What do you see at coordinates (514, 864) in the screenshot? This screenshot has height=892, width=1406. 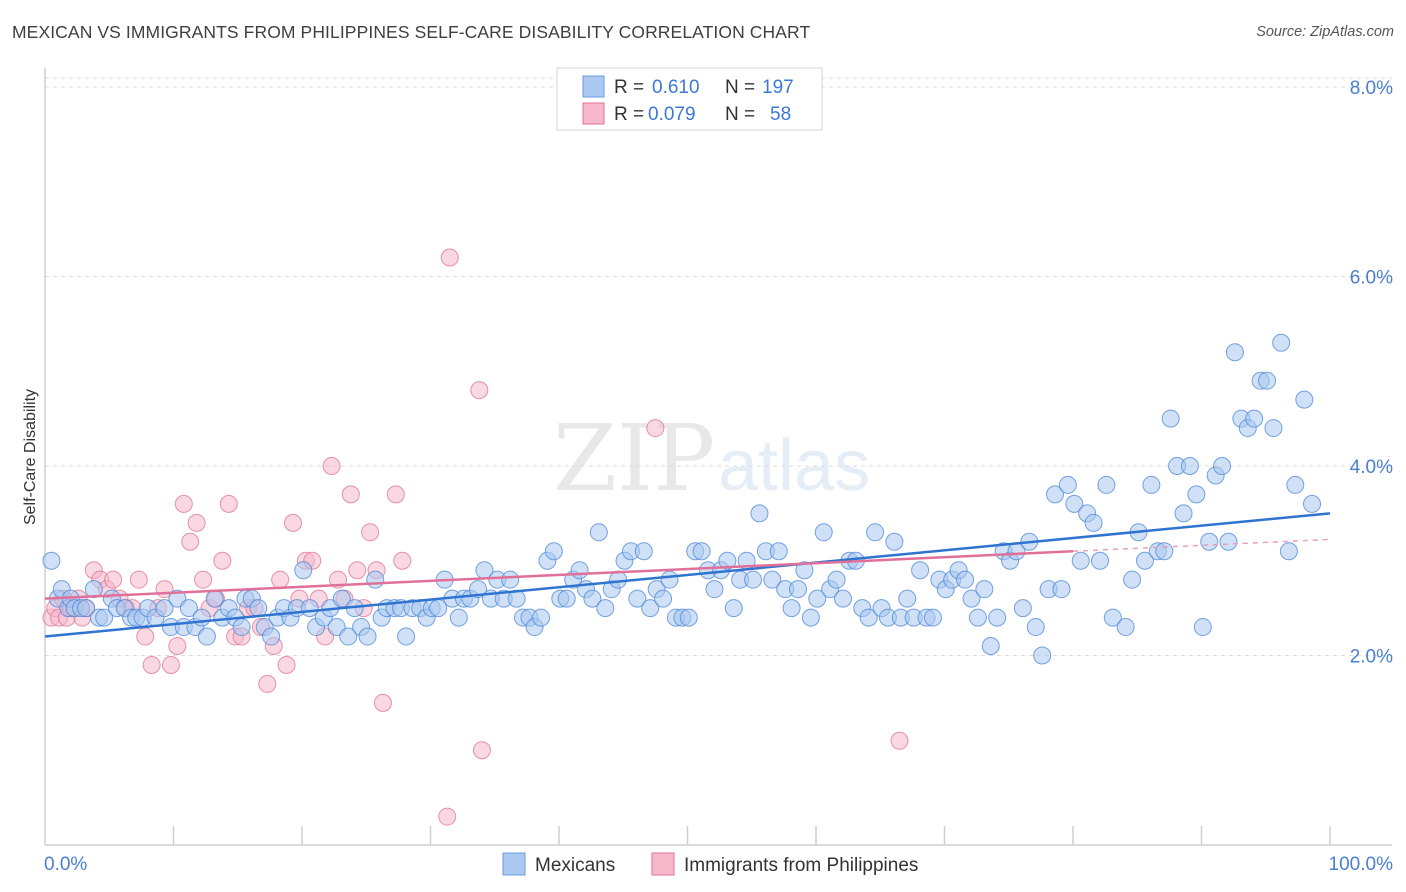 I see `bottom-legend-swatch-mexicans` at bounding box center [514, 864].